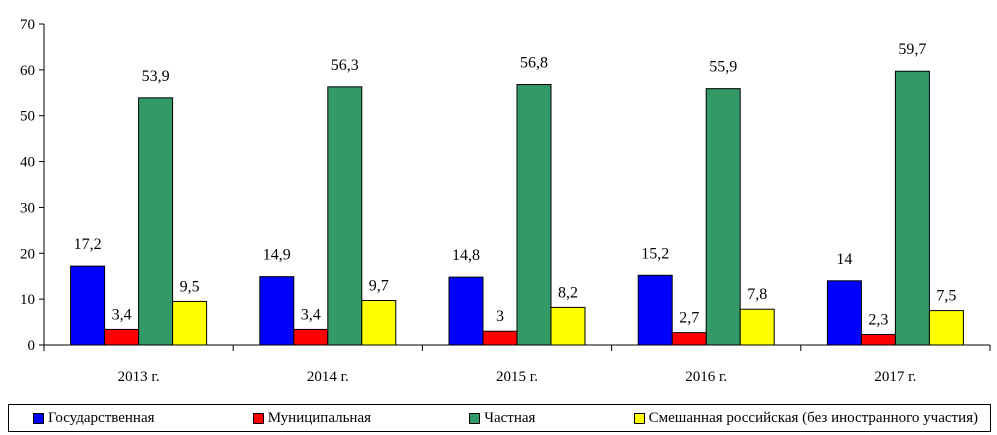 Image resolution: width=997 pixels, height=435 pixels. What do you see at coordinates (88, 244) in the screenshot?
I see `data-label: 17,2` at bounding box center [88, 244].